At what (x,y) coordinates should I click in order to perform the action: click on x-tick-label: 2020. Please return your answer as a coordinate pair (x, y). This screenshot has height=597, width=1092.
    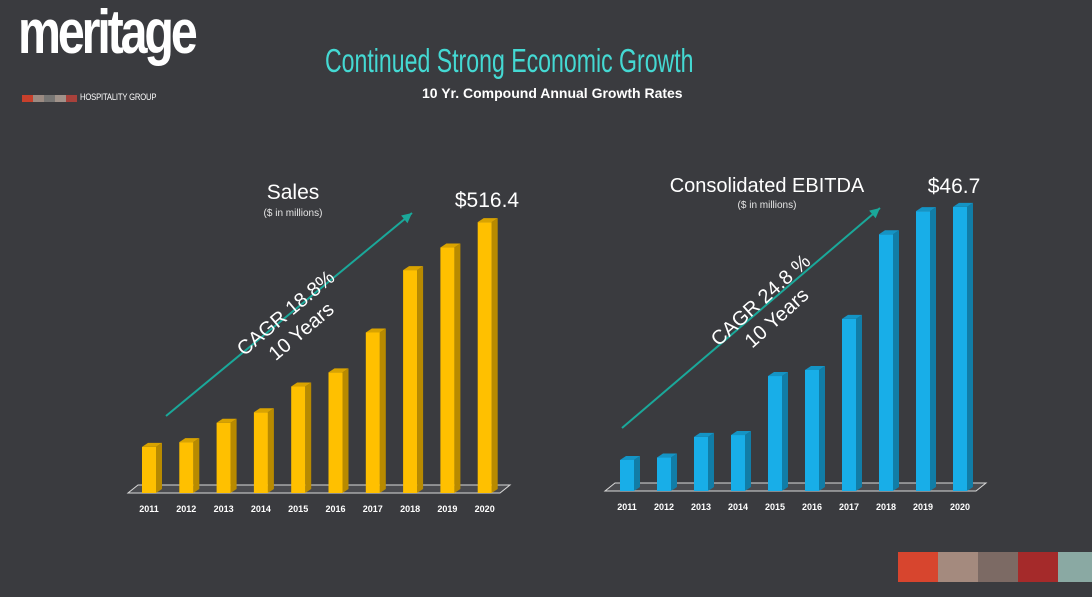
    Looking at the image, I should click on (485, 509).